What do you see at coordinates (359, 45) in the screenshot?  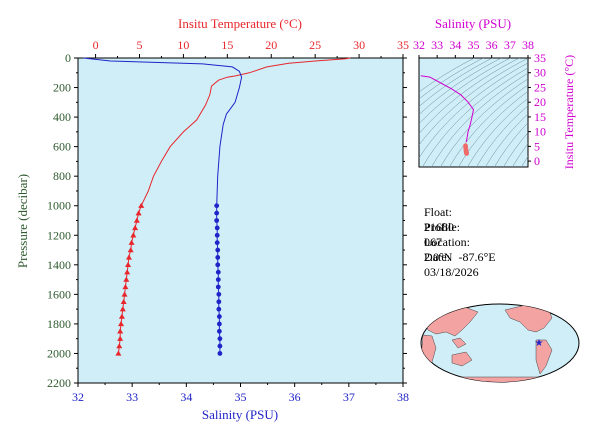 I see `temperature-tick-label: 30` at bounding box center [359, 45].